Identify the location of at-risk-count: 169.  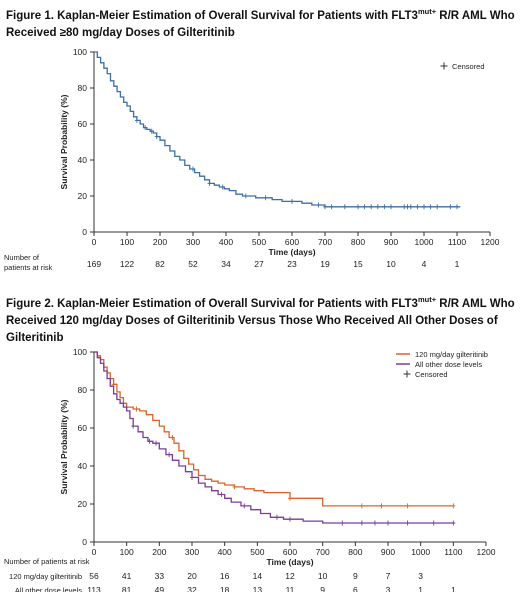
(94, 264).